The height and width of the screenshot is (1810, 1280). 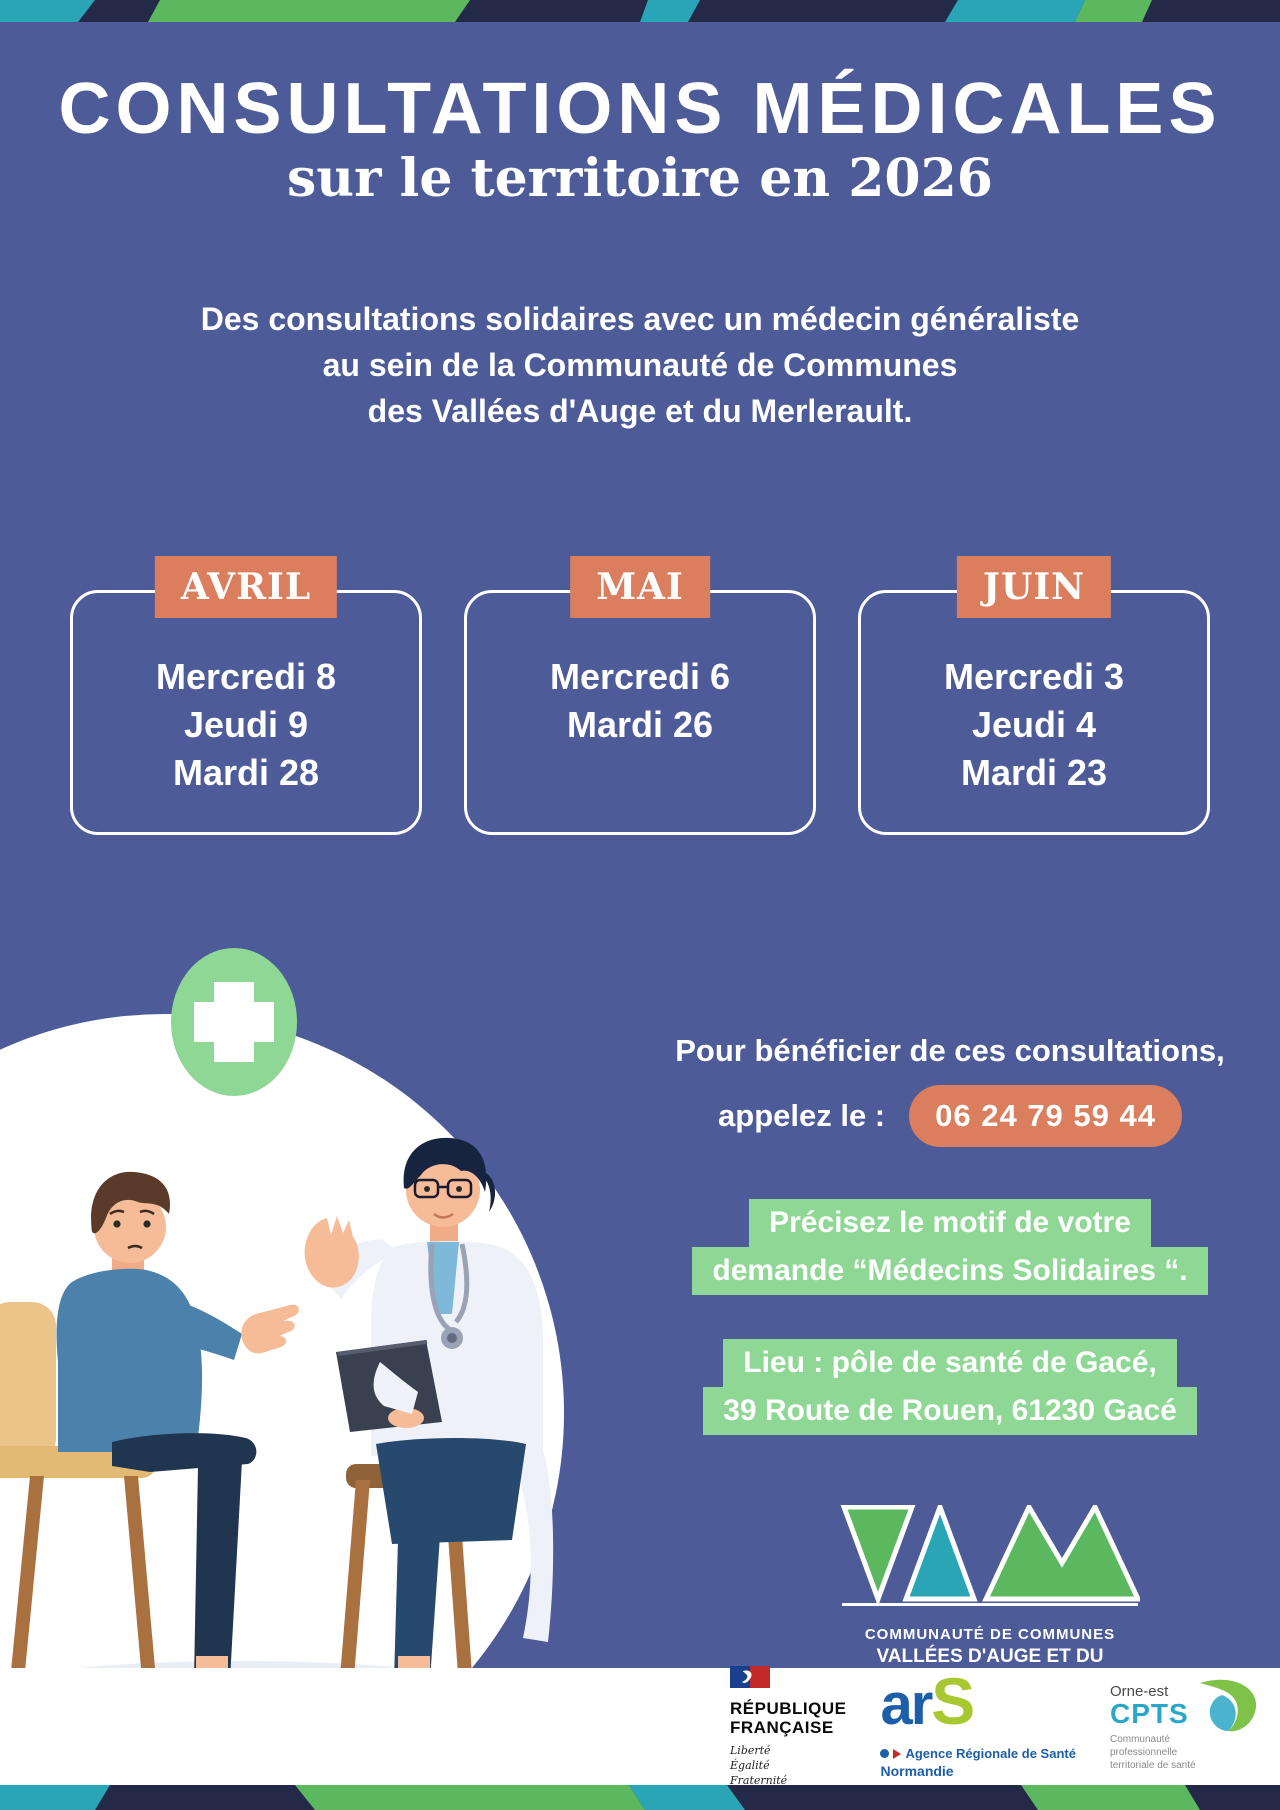 I want to click on date-item: Jeudi 4, so click(x=1034, y=724).